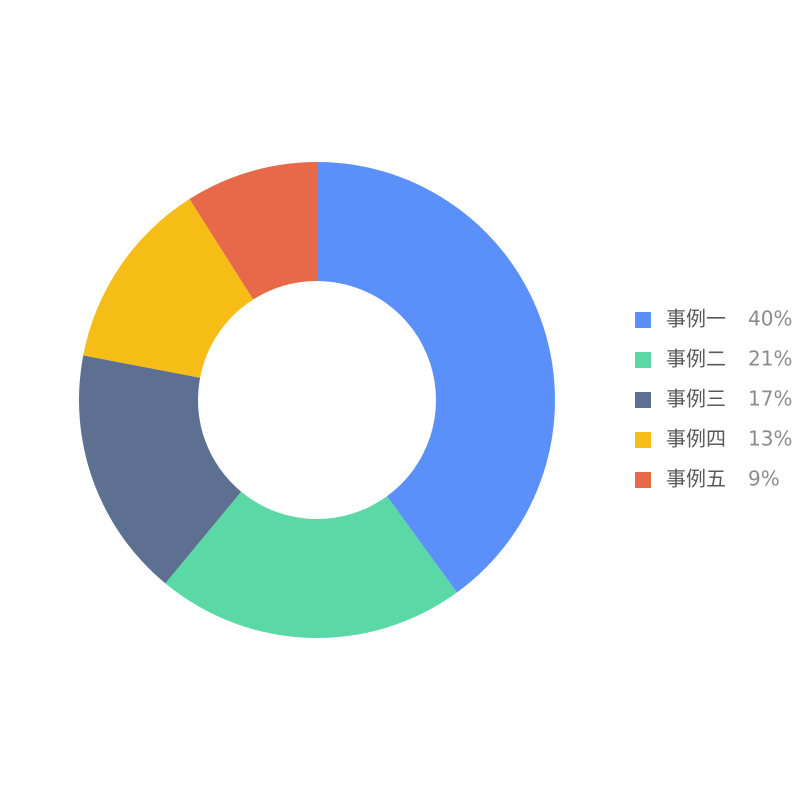 The width and height of the screenshot is (800, 800). Describe the element at coordinates (696, 479) in the screenshot. I see `legend-label: 事例五` at that location.